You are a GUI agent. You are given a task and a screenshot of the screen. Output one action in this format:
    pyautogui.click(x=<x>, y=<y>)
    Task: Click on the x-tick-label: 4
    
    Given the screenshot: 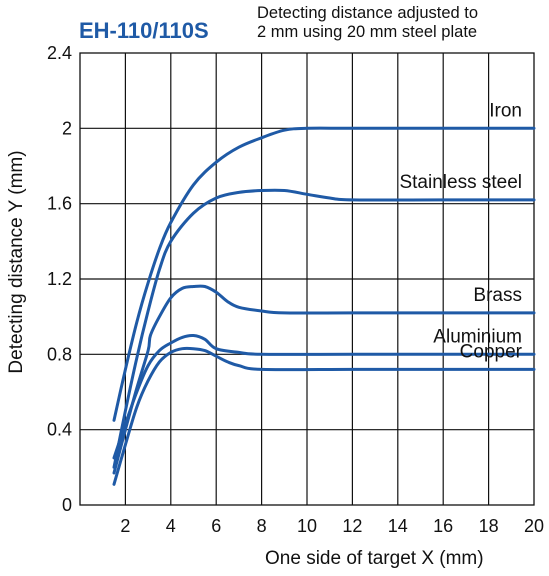 What is the action you would take?
    pyautogui.click(x=171, y=526)
    